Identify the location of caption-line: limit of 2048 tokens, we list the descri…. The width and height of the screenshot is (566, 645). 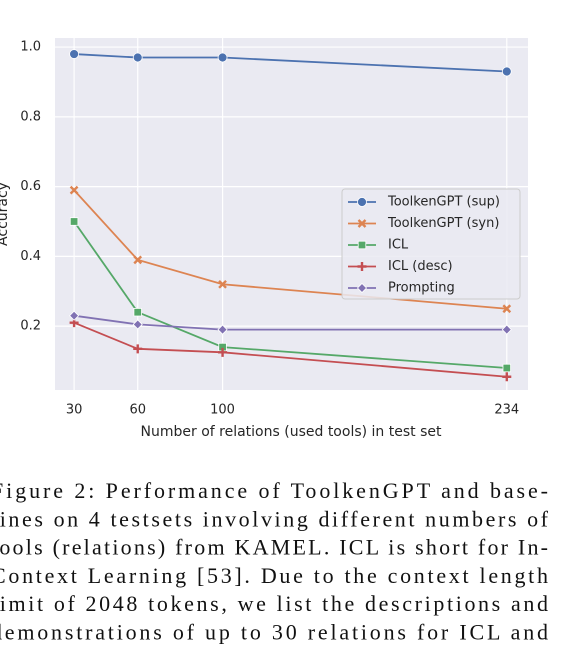
(274, 603).